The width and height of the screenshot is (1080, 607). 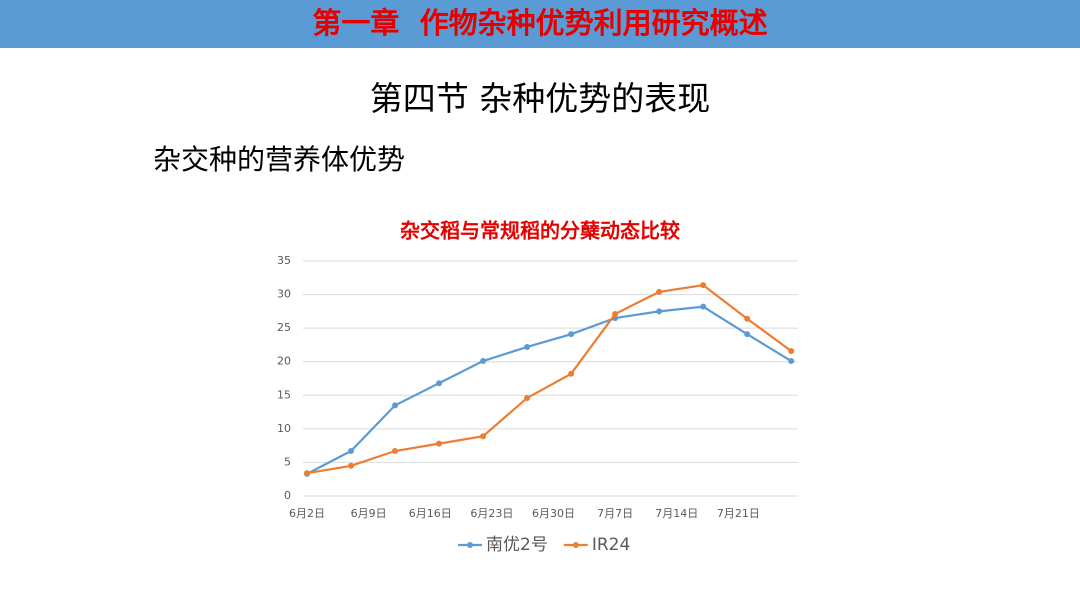 I want to click on y-tick-label: 20, so click(x=284, y=361).